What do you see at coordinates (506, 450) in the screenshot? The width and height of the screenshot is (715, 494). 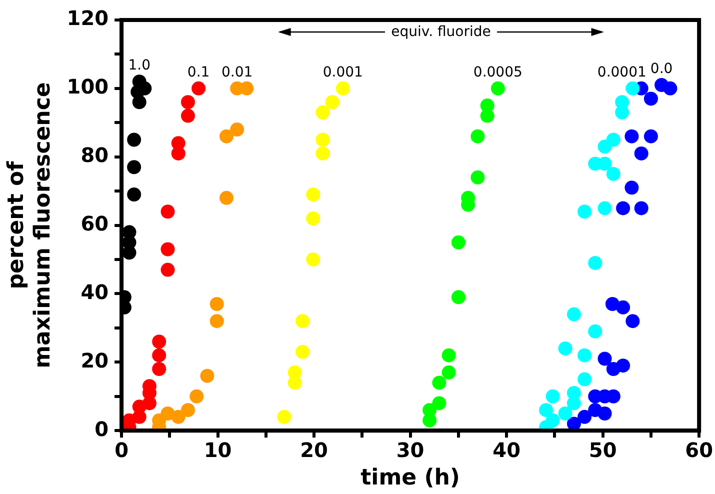 I see `x-tick-label: 40` at bounding box center [506, 450].